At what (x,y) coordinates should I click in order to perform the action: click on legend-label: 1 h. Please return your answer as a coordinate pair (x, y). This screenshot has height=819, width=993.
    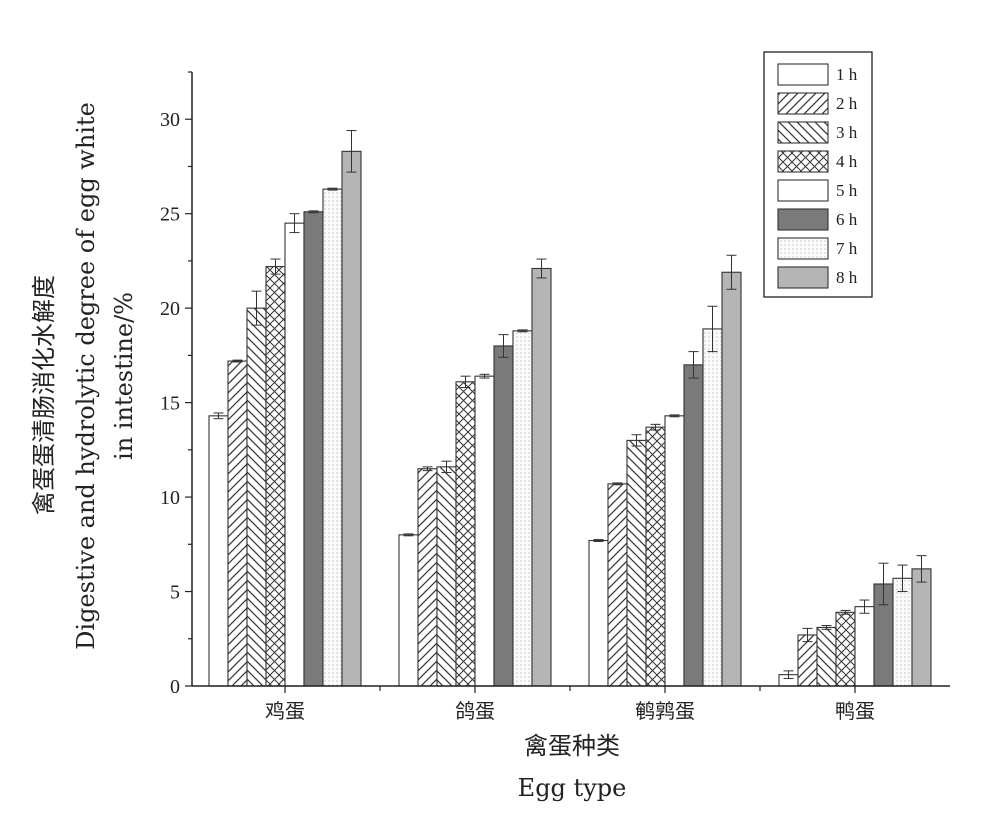
    Looking at the image, I should click on (847, 74).